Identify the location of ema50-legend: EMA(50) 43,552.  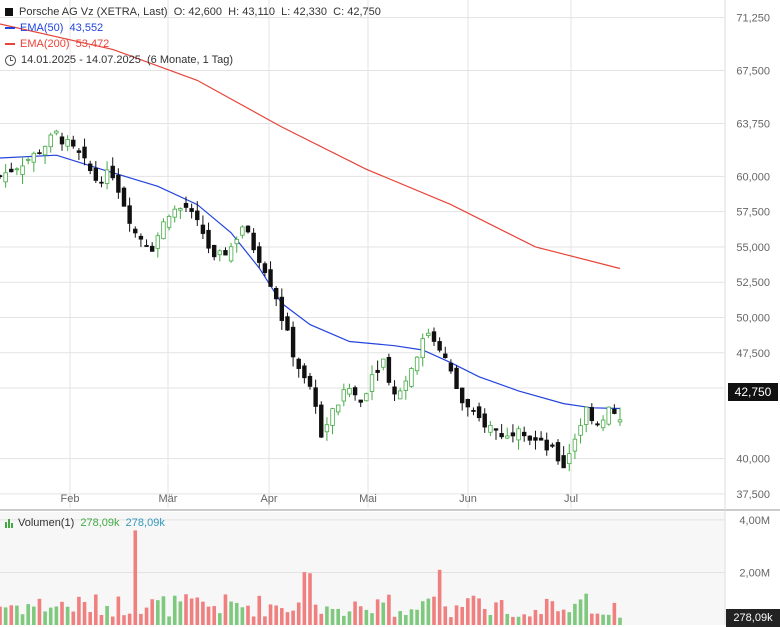
(54, 28).